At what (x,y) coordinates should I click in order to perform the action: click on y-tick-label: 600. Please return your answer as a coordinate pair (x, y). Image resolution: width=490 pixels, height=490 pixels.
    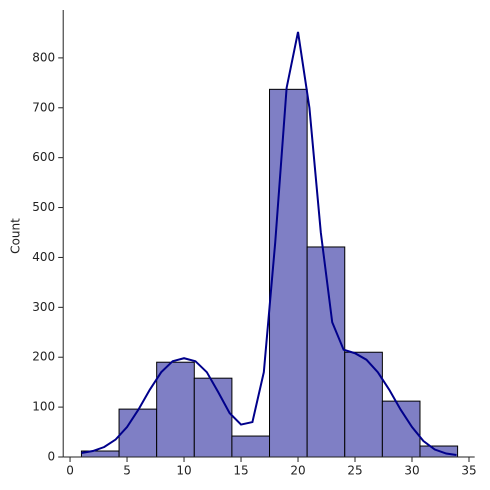
    Looking at the image, I should click on (43, 157).